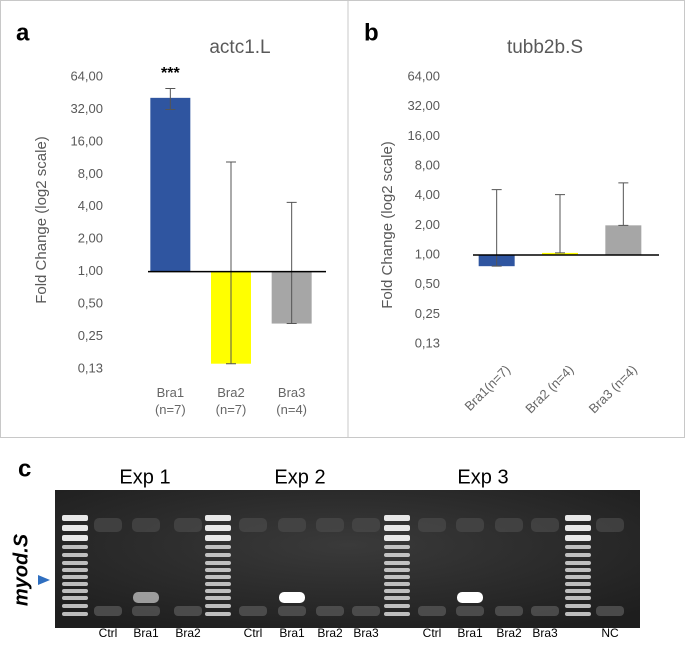 The width and height of the screenshot is (685, 668). Describe the element at coordinates (427, 313) in the screenshot. I see `y-tick-label: 0,25` at that location.